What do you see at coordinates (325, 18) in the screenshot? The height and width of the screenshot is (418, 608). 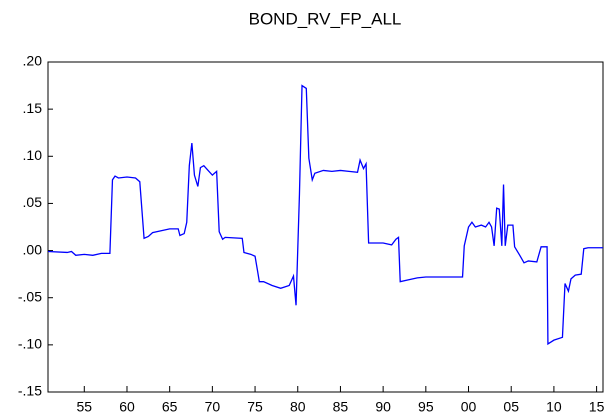 I see `chart-title: BOND_RV_FP_ALL` at bounding box center [325, 18].